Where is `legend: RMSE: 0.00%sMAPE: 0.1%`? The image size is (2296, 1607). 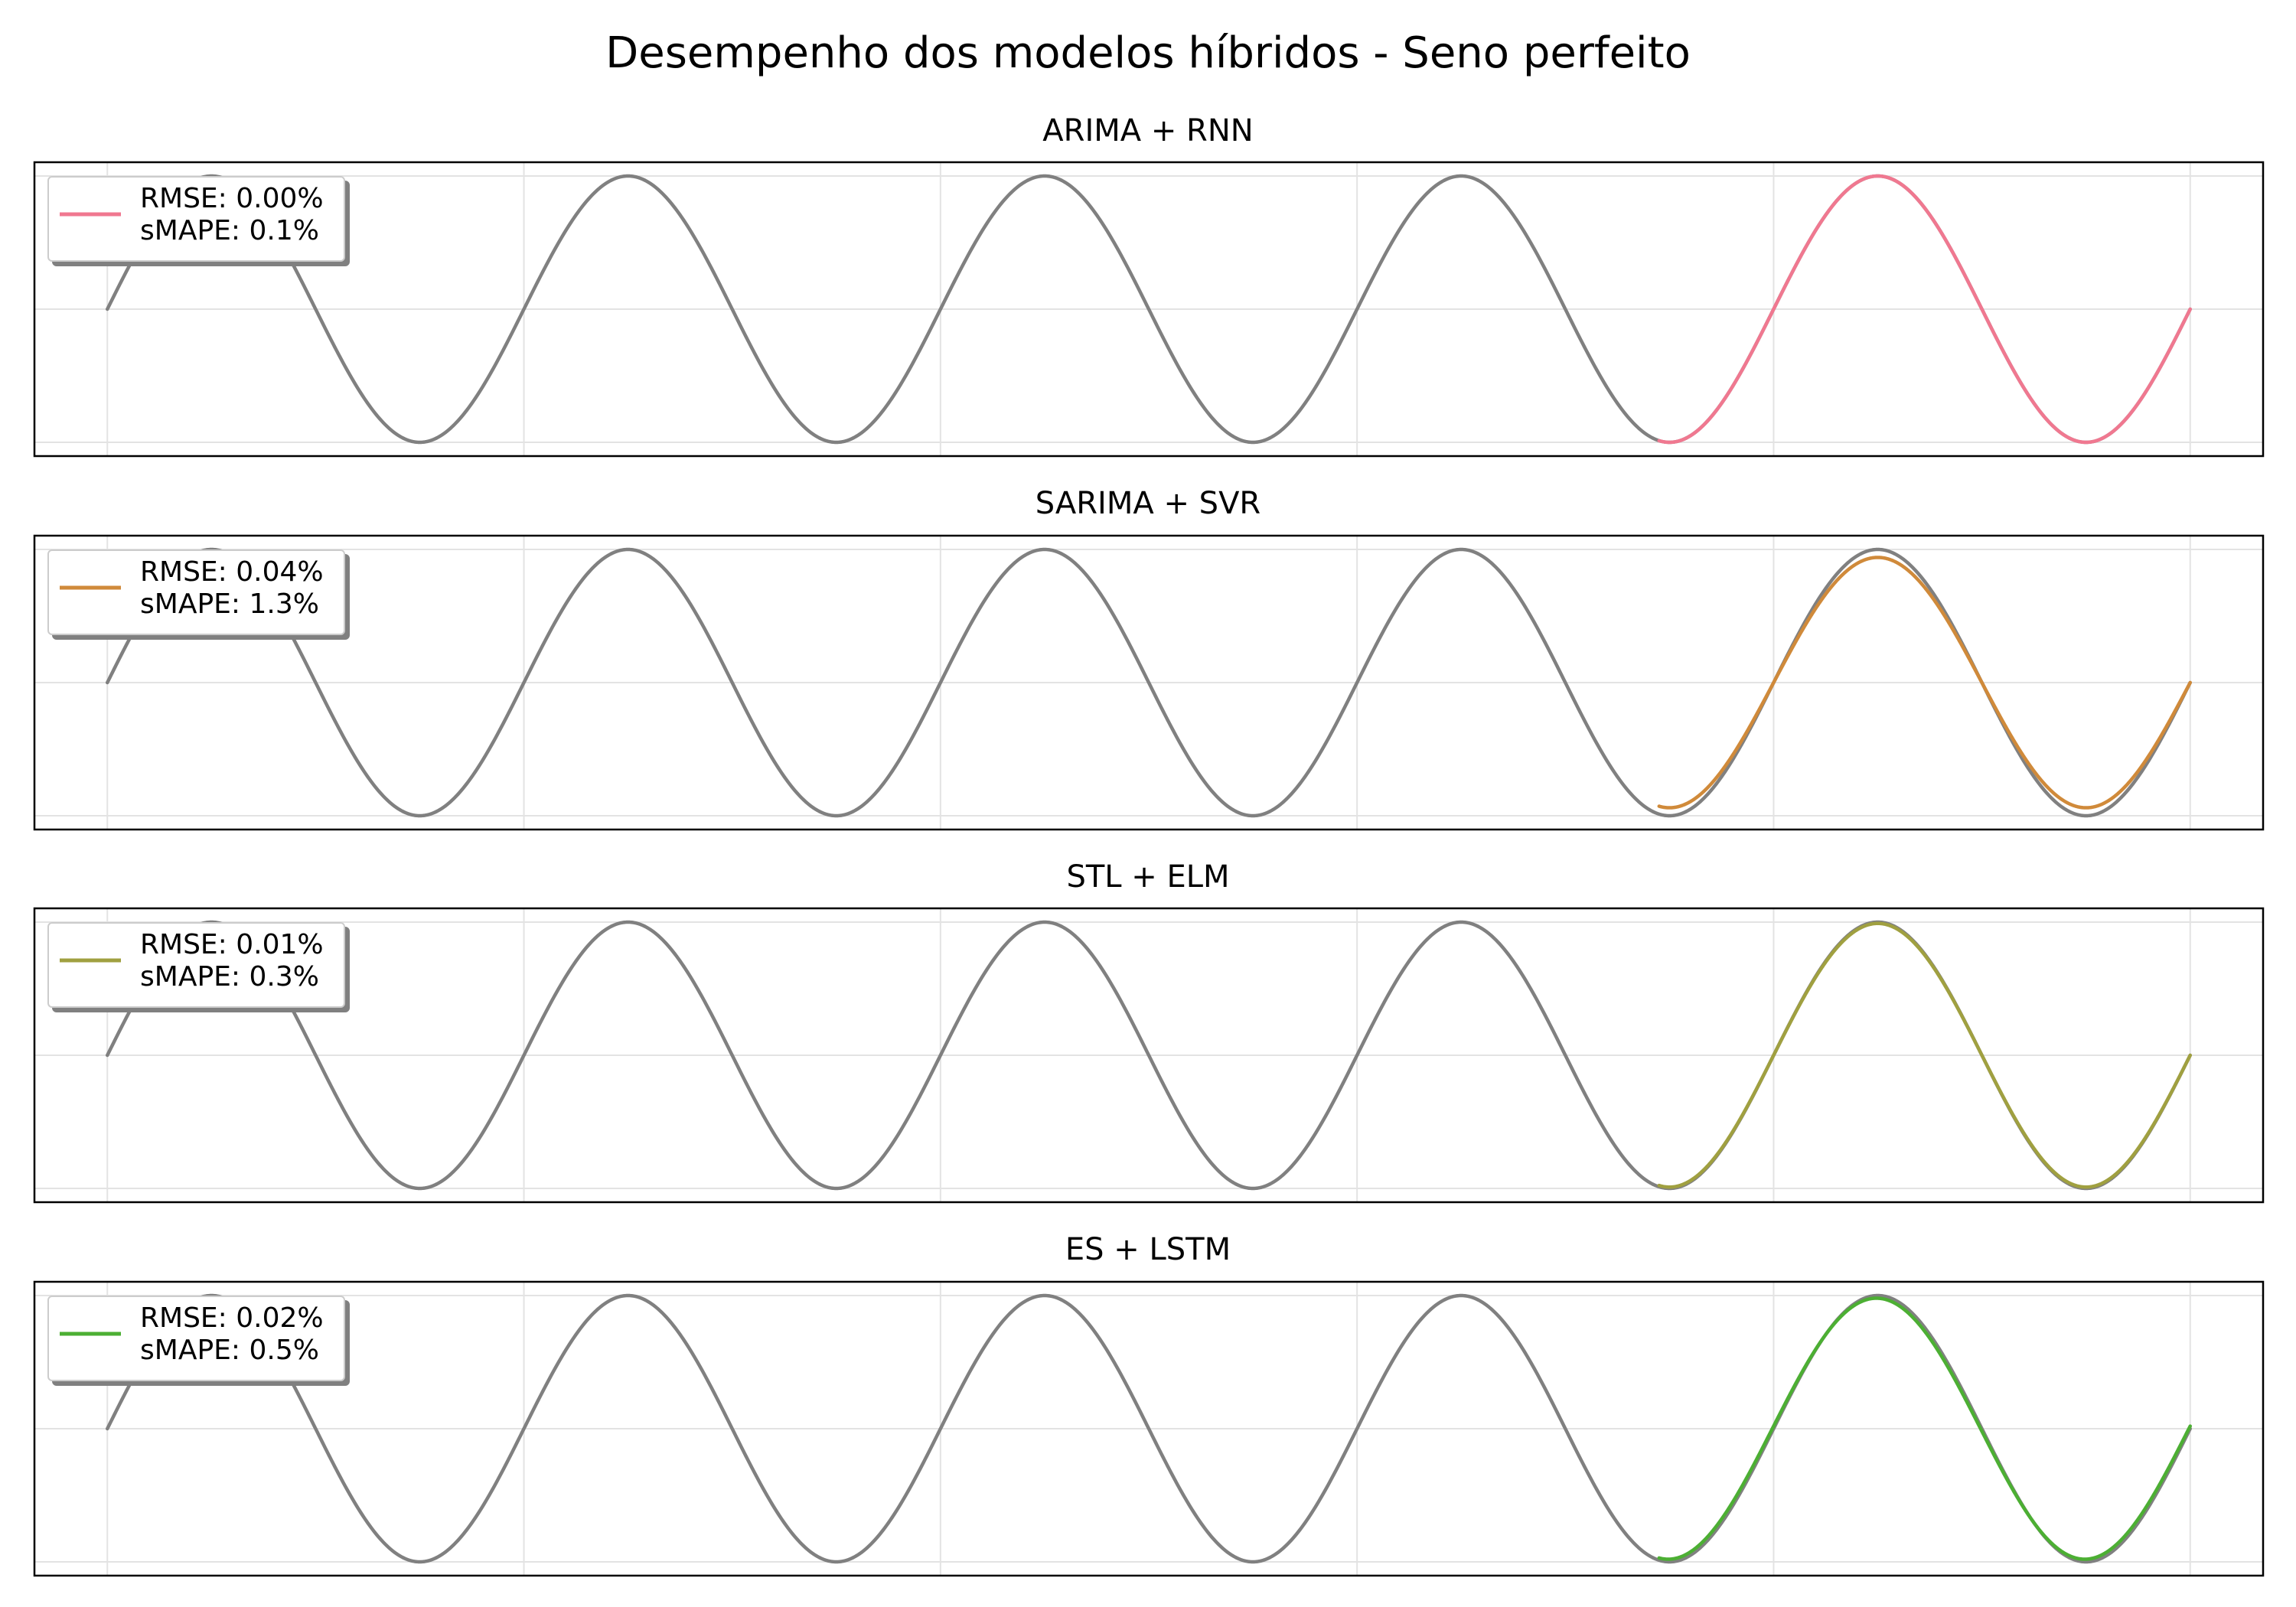 legend: RMSE: 0.00%sMAPE: 0.1% is located at coordinates (196, 219).